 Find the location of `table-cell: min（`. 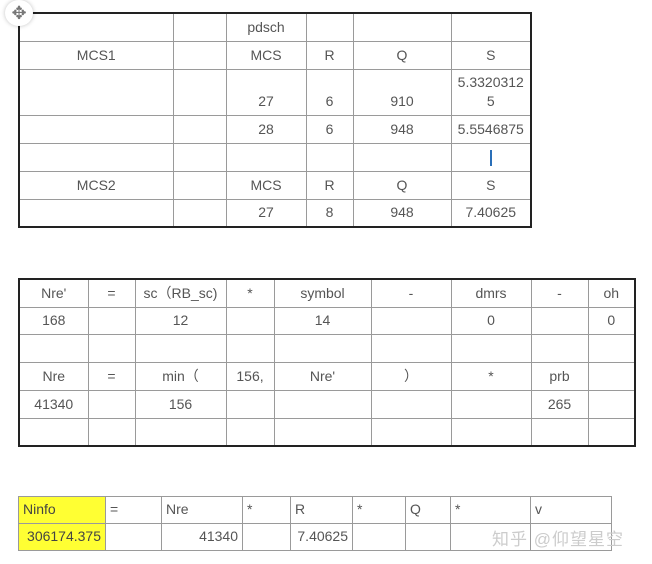

table-cell: min（ is located at coordinates (180, 376).